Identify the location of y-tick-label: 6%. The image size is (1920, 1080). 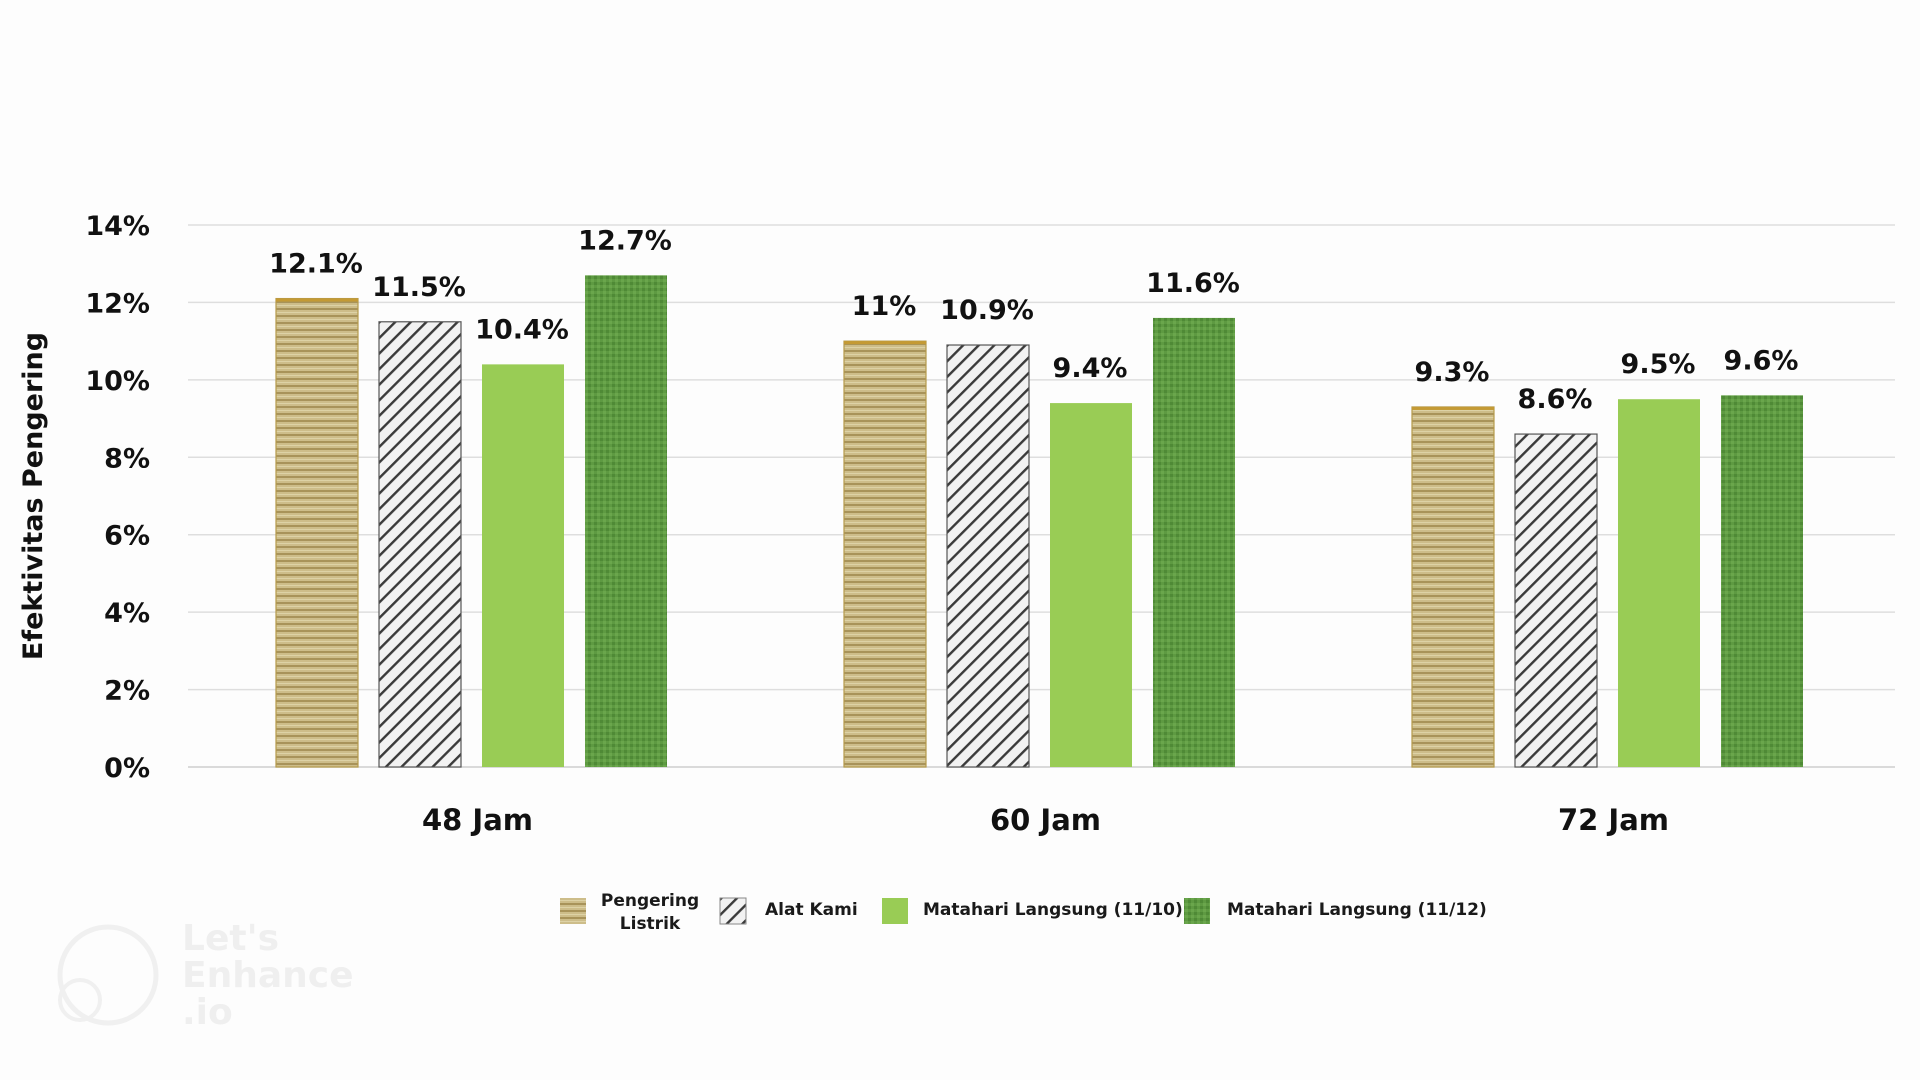
(127, 536).